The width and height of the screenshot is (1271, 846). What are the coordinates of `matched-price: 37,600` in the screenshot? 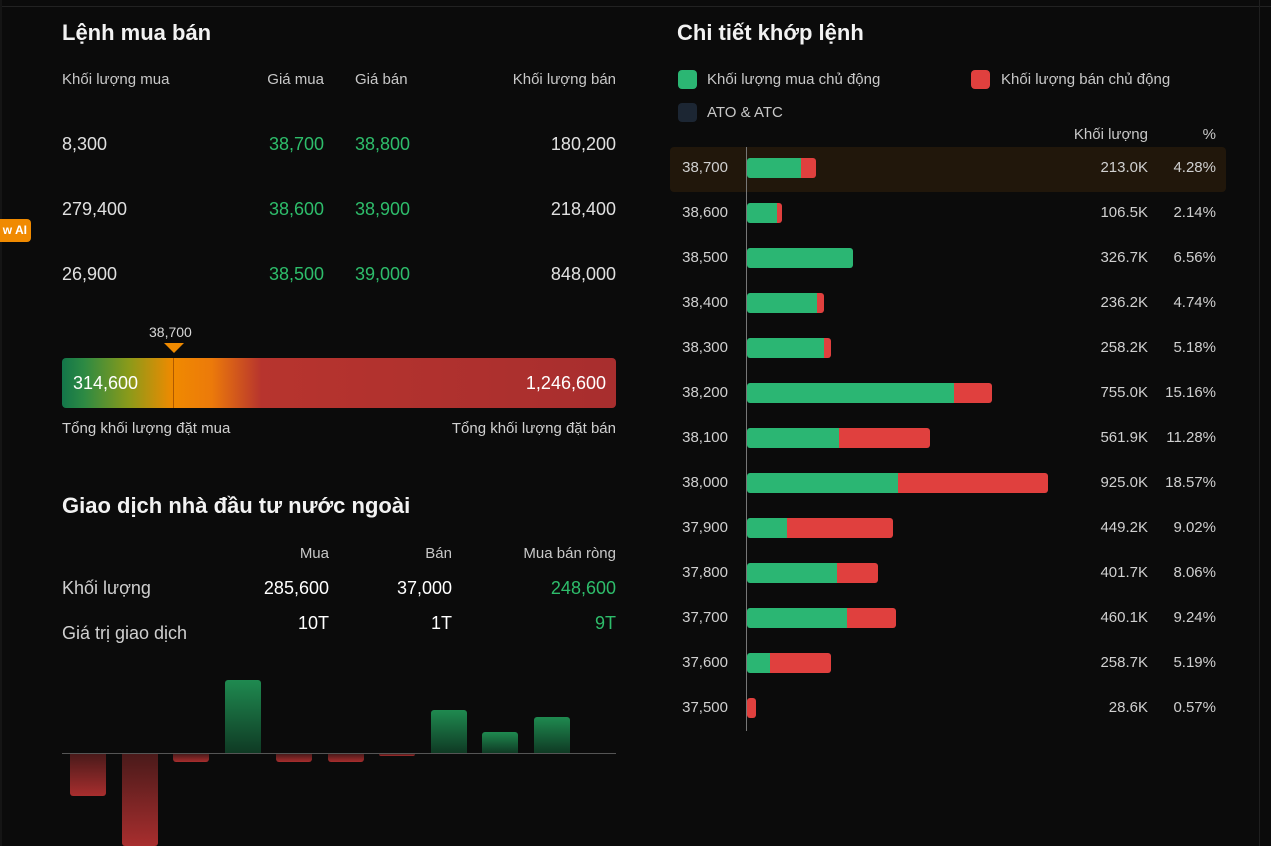 It's located at (705, 662).